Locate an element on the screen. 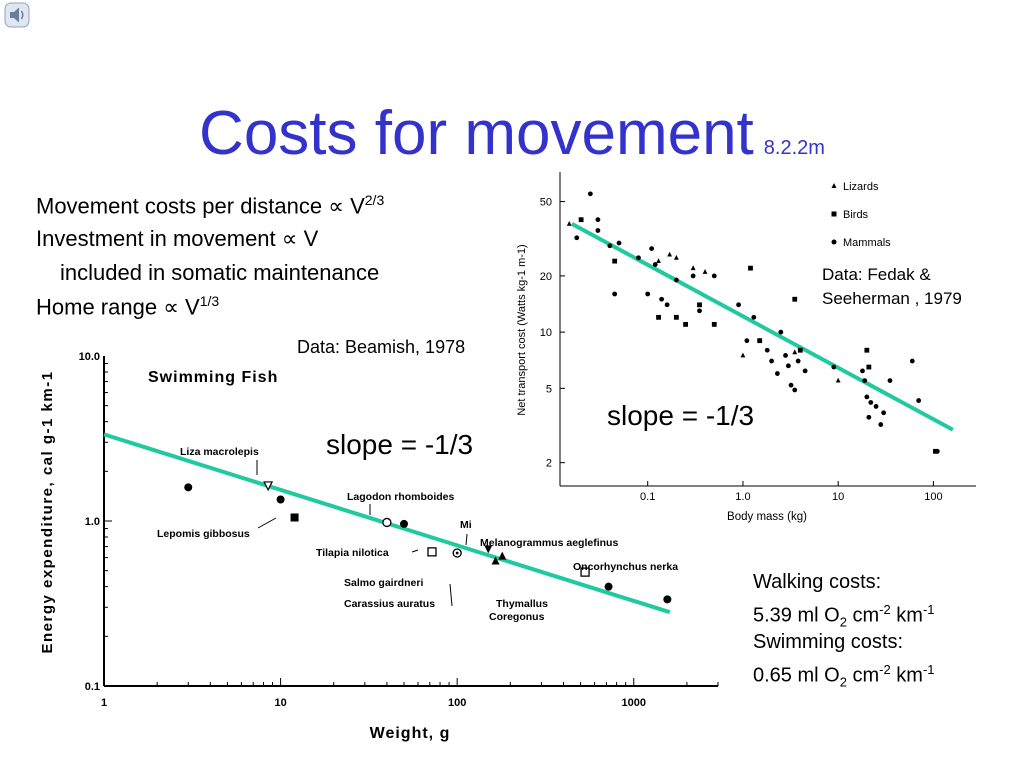 This screenshot has width=1024, height=768. title-ref: 8.2.2m is located at coordinates (794, 148).